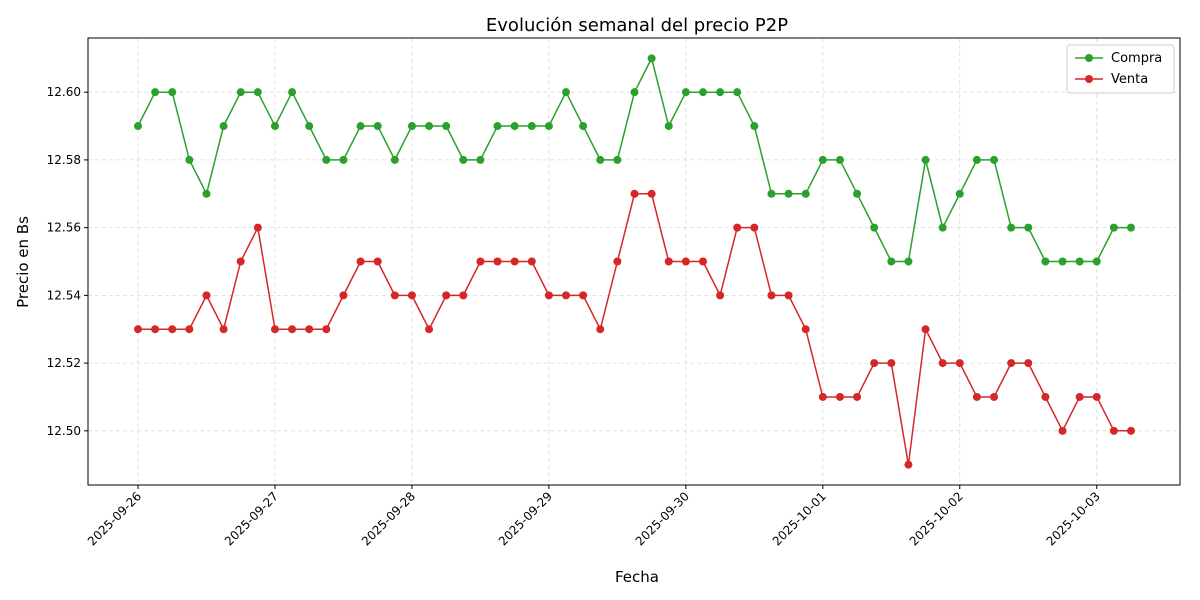 The image size is (1200, 600). What do you see at coordinates (64, 431) in the screenshot?
I see `y-tick-label: 12.50` at bounding box center [64, 431].